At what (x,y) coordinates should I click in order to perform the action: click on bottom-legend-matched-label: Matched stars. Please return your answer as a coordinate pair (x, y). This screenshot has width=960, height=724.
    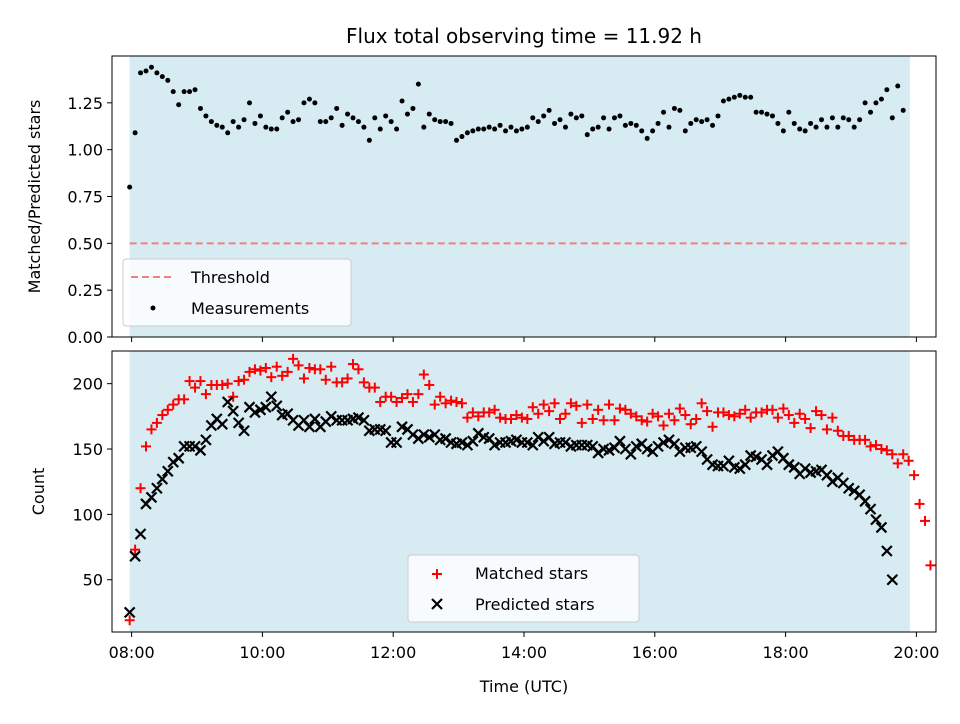
    Looking at the image, I should click on (531, 573).